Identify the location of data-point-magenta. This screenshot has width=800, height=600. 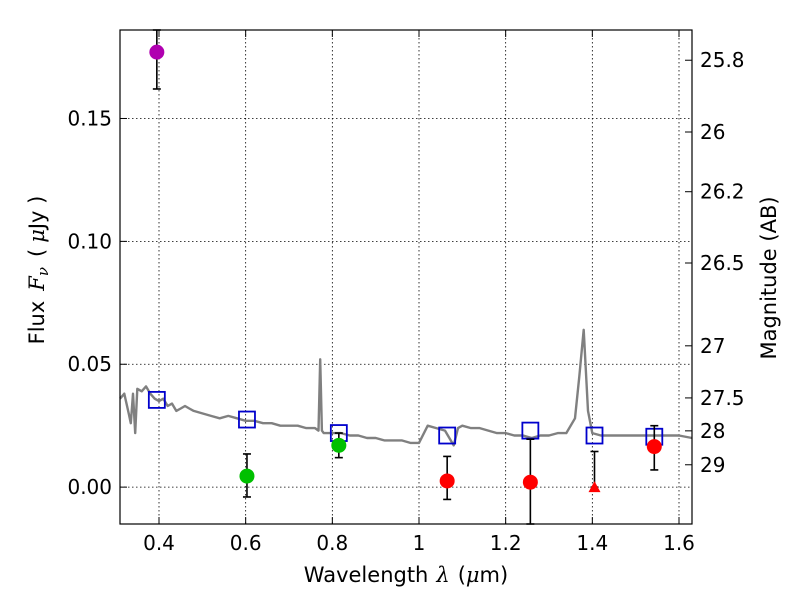
(157, 52).